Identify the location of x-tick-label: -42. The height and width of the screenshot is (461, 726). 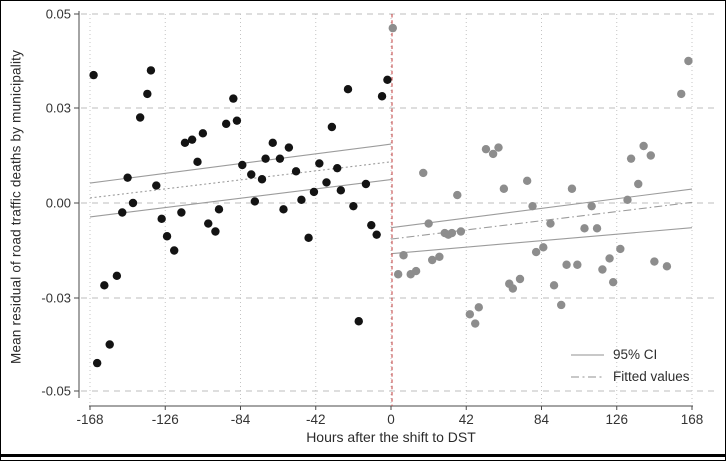
(316, 419).